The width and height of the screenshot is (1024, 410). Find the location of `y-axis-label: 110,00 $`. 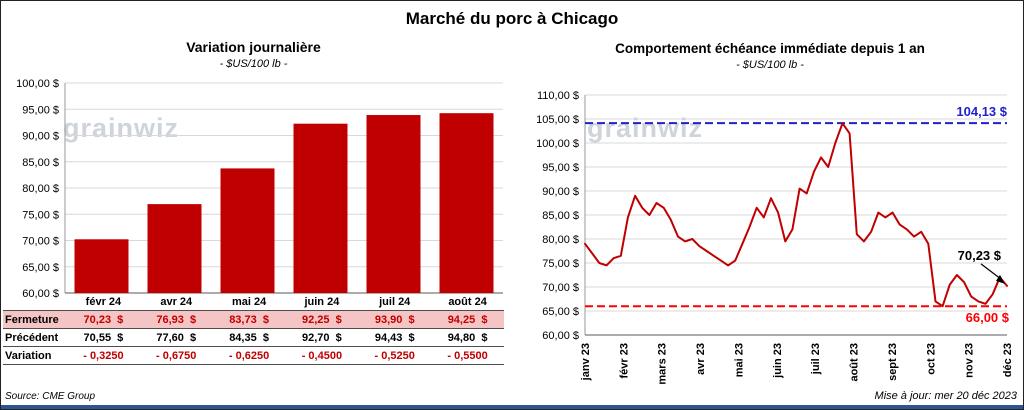

y-axis-label: 110,00 $ is located at coordinates (558, 96).